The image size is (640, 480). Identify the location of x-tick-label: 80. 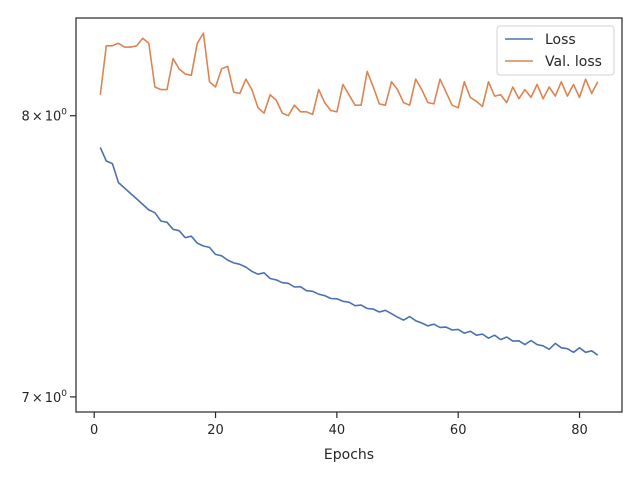
(579, 430).